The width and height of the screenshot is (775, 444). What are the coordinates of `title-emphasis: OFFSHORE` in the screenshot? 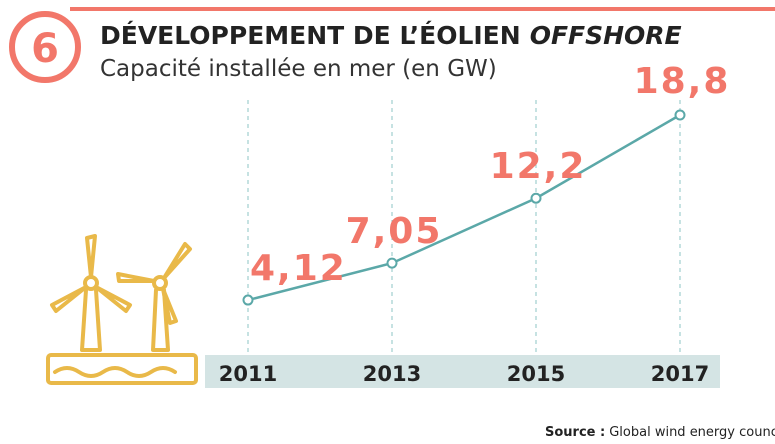 It's located at (606, 35).